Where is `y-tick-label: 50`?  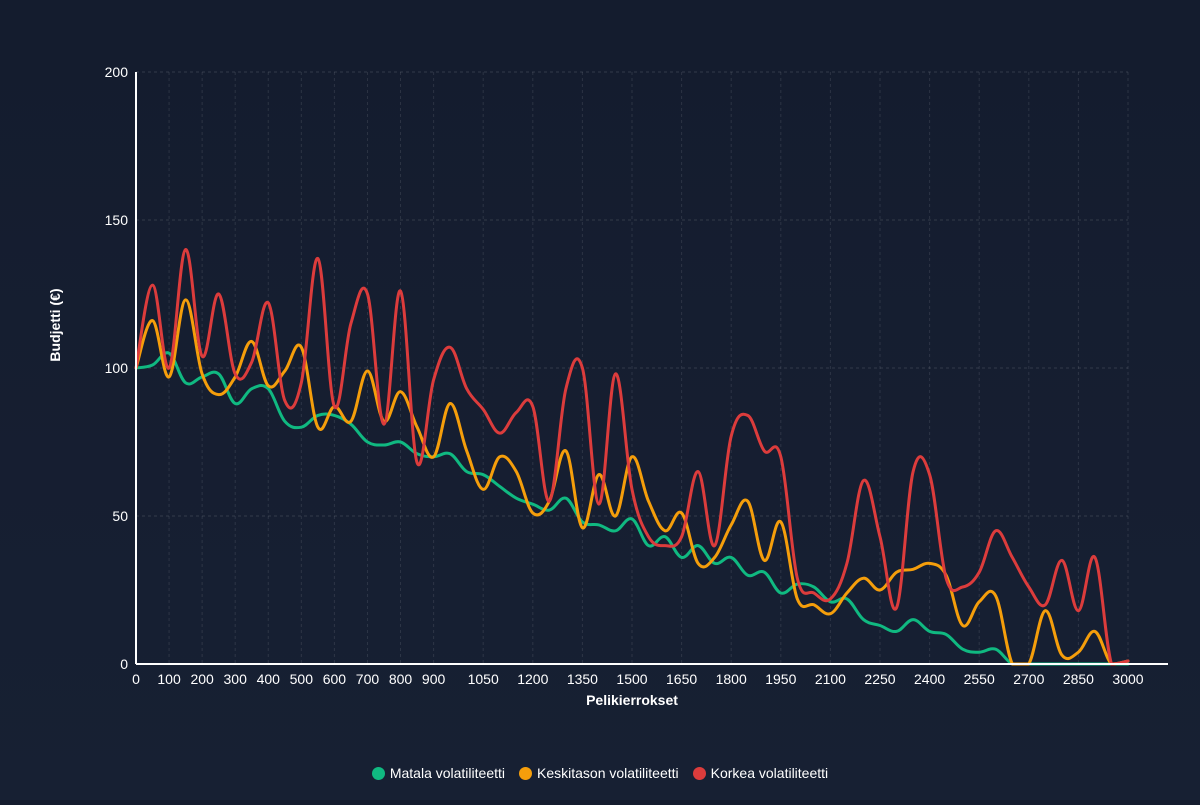
y-tick-label: 50 is located at coordinates (120, 516).